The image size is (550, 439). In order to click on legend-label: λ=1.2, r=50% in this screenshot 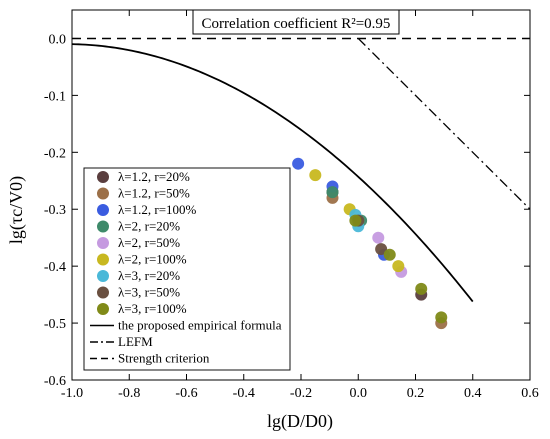, I will do `click(154, 193)`.